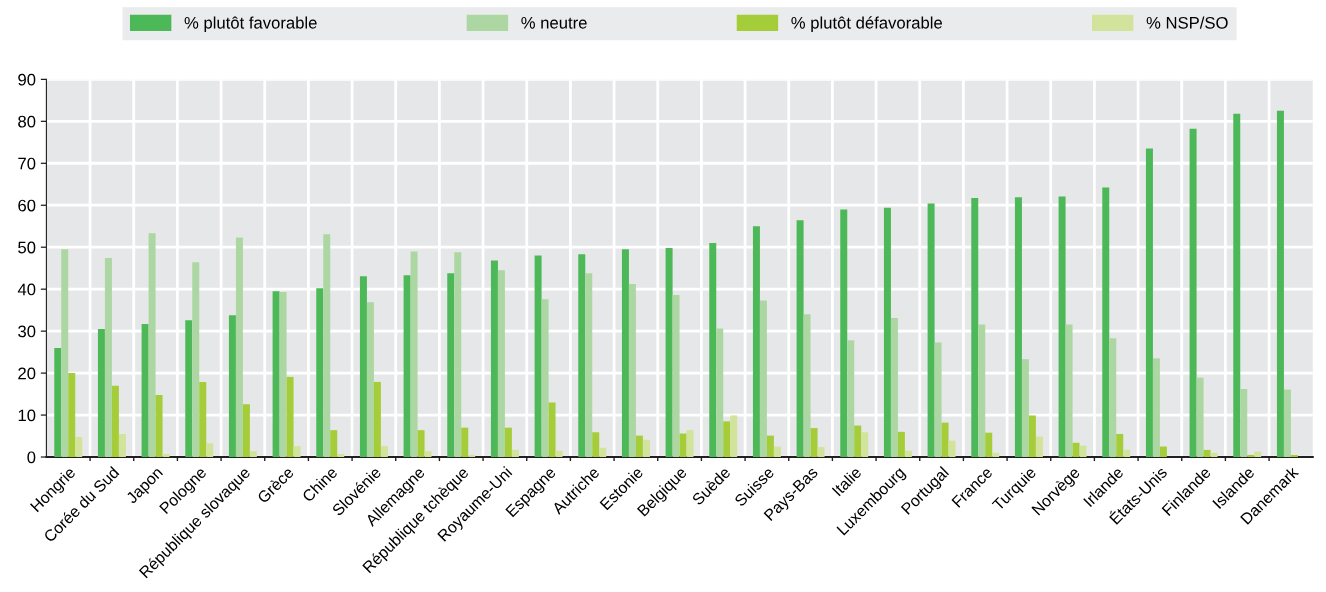  I want to click on y-tick-label: 50, so click(27, 247).